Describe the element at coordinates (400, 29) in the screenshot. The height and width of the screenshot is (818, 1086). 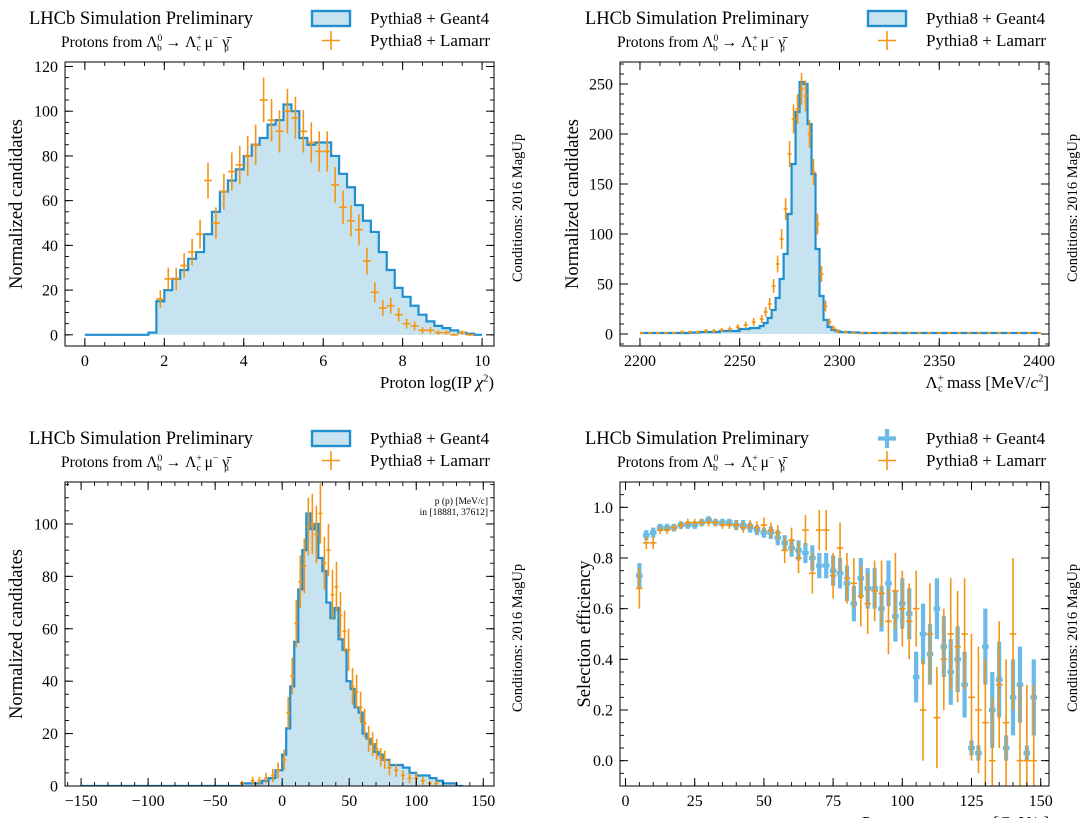
I see `legend: Pythia8 + Geant4 Pythia8 + Lamarr` at that location.